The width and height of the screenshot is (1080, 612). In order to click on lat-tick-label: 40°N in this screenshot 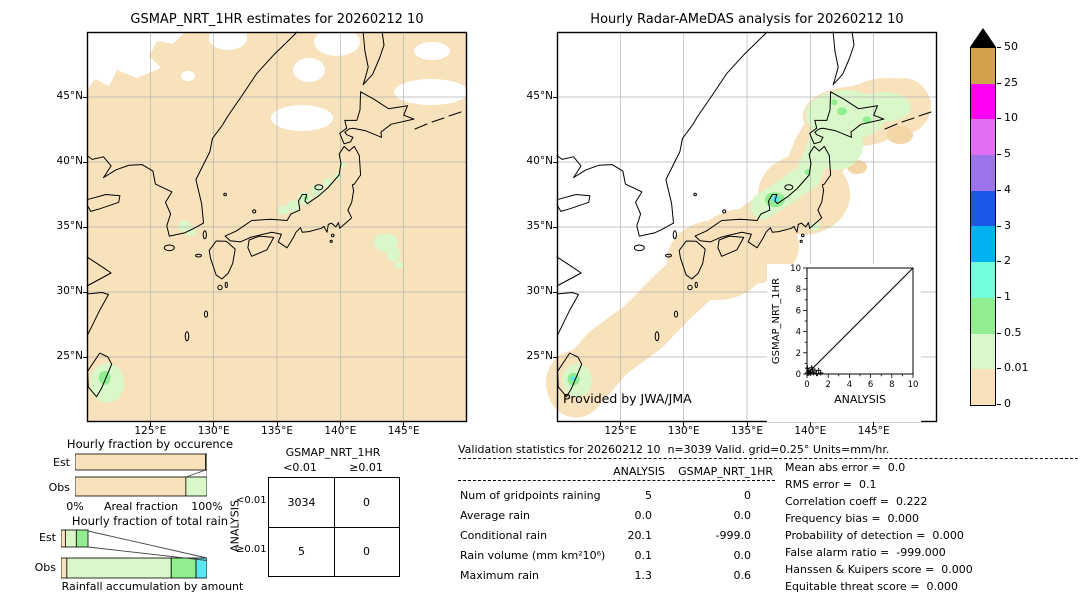, I will do `click(539, 161)`.